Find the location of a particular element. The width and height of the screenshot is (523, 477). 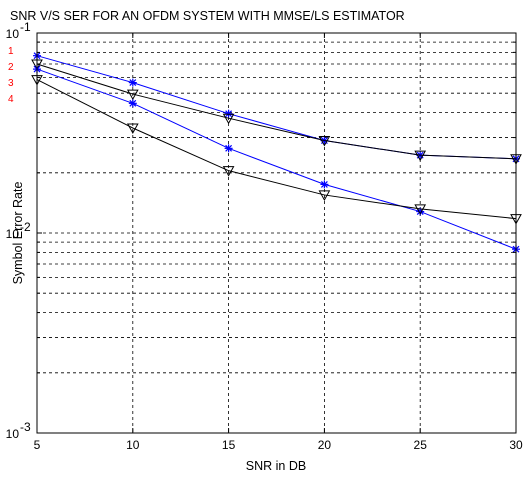

y-tick-exponent: -1 is located at coordinates (25, 27).